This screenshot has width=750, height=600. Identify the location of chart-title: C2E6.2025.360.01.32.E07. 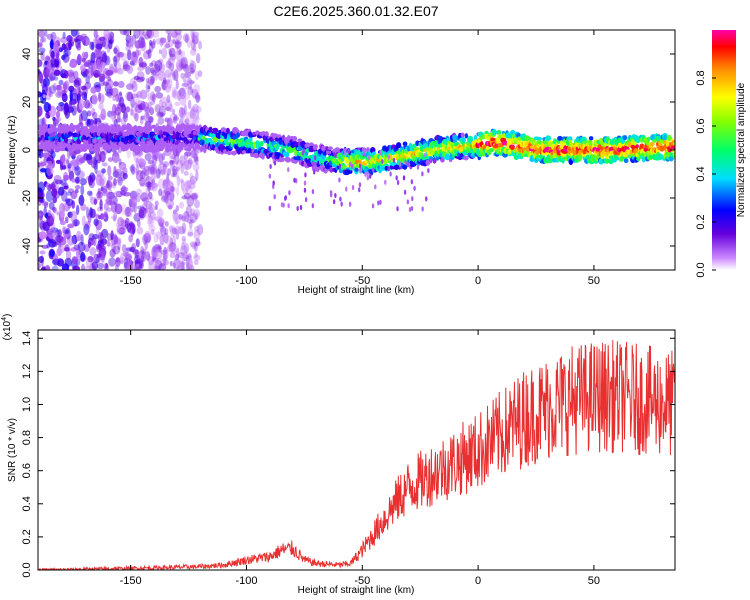
(355, 11).